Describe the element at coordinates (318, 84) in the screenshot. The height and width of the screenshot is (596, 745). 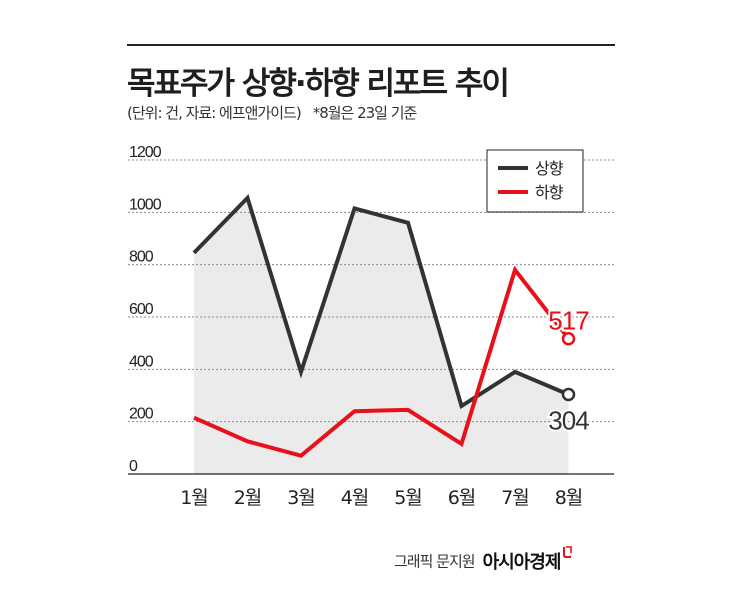
I see `chart-title: 목표주가 상향·하향 리포트 추이` at that location.